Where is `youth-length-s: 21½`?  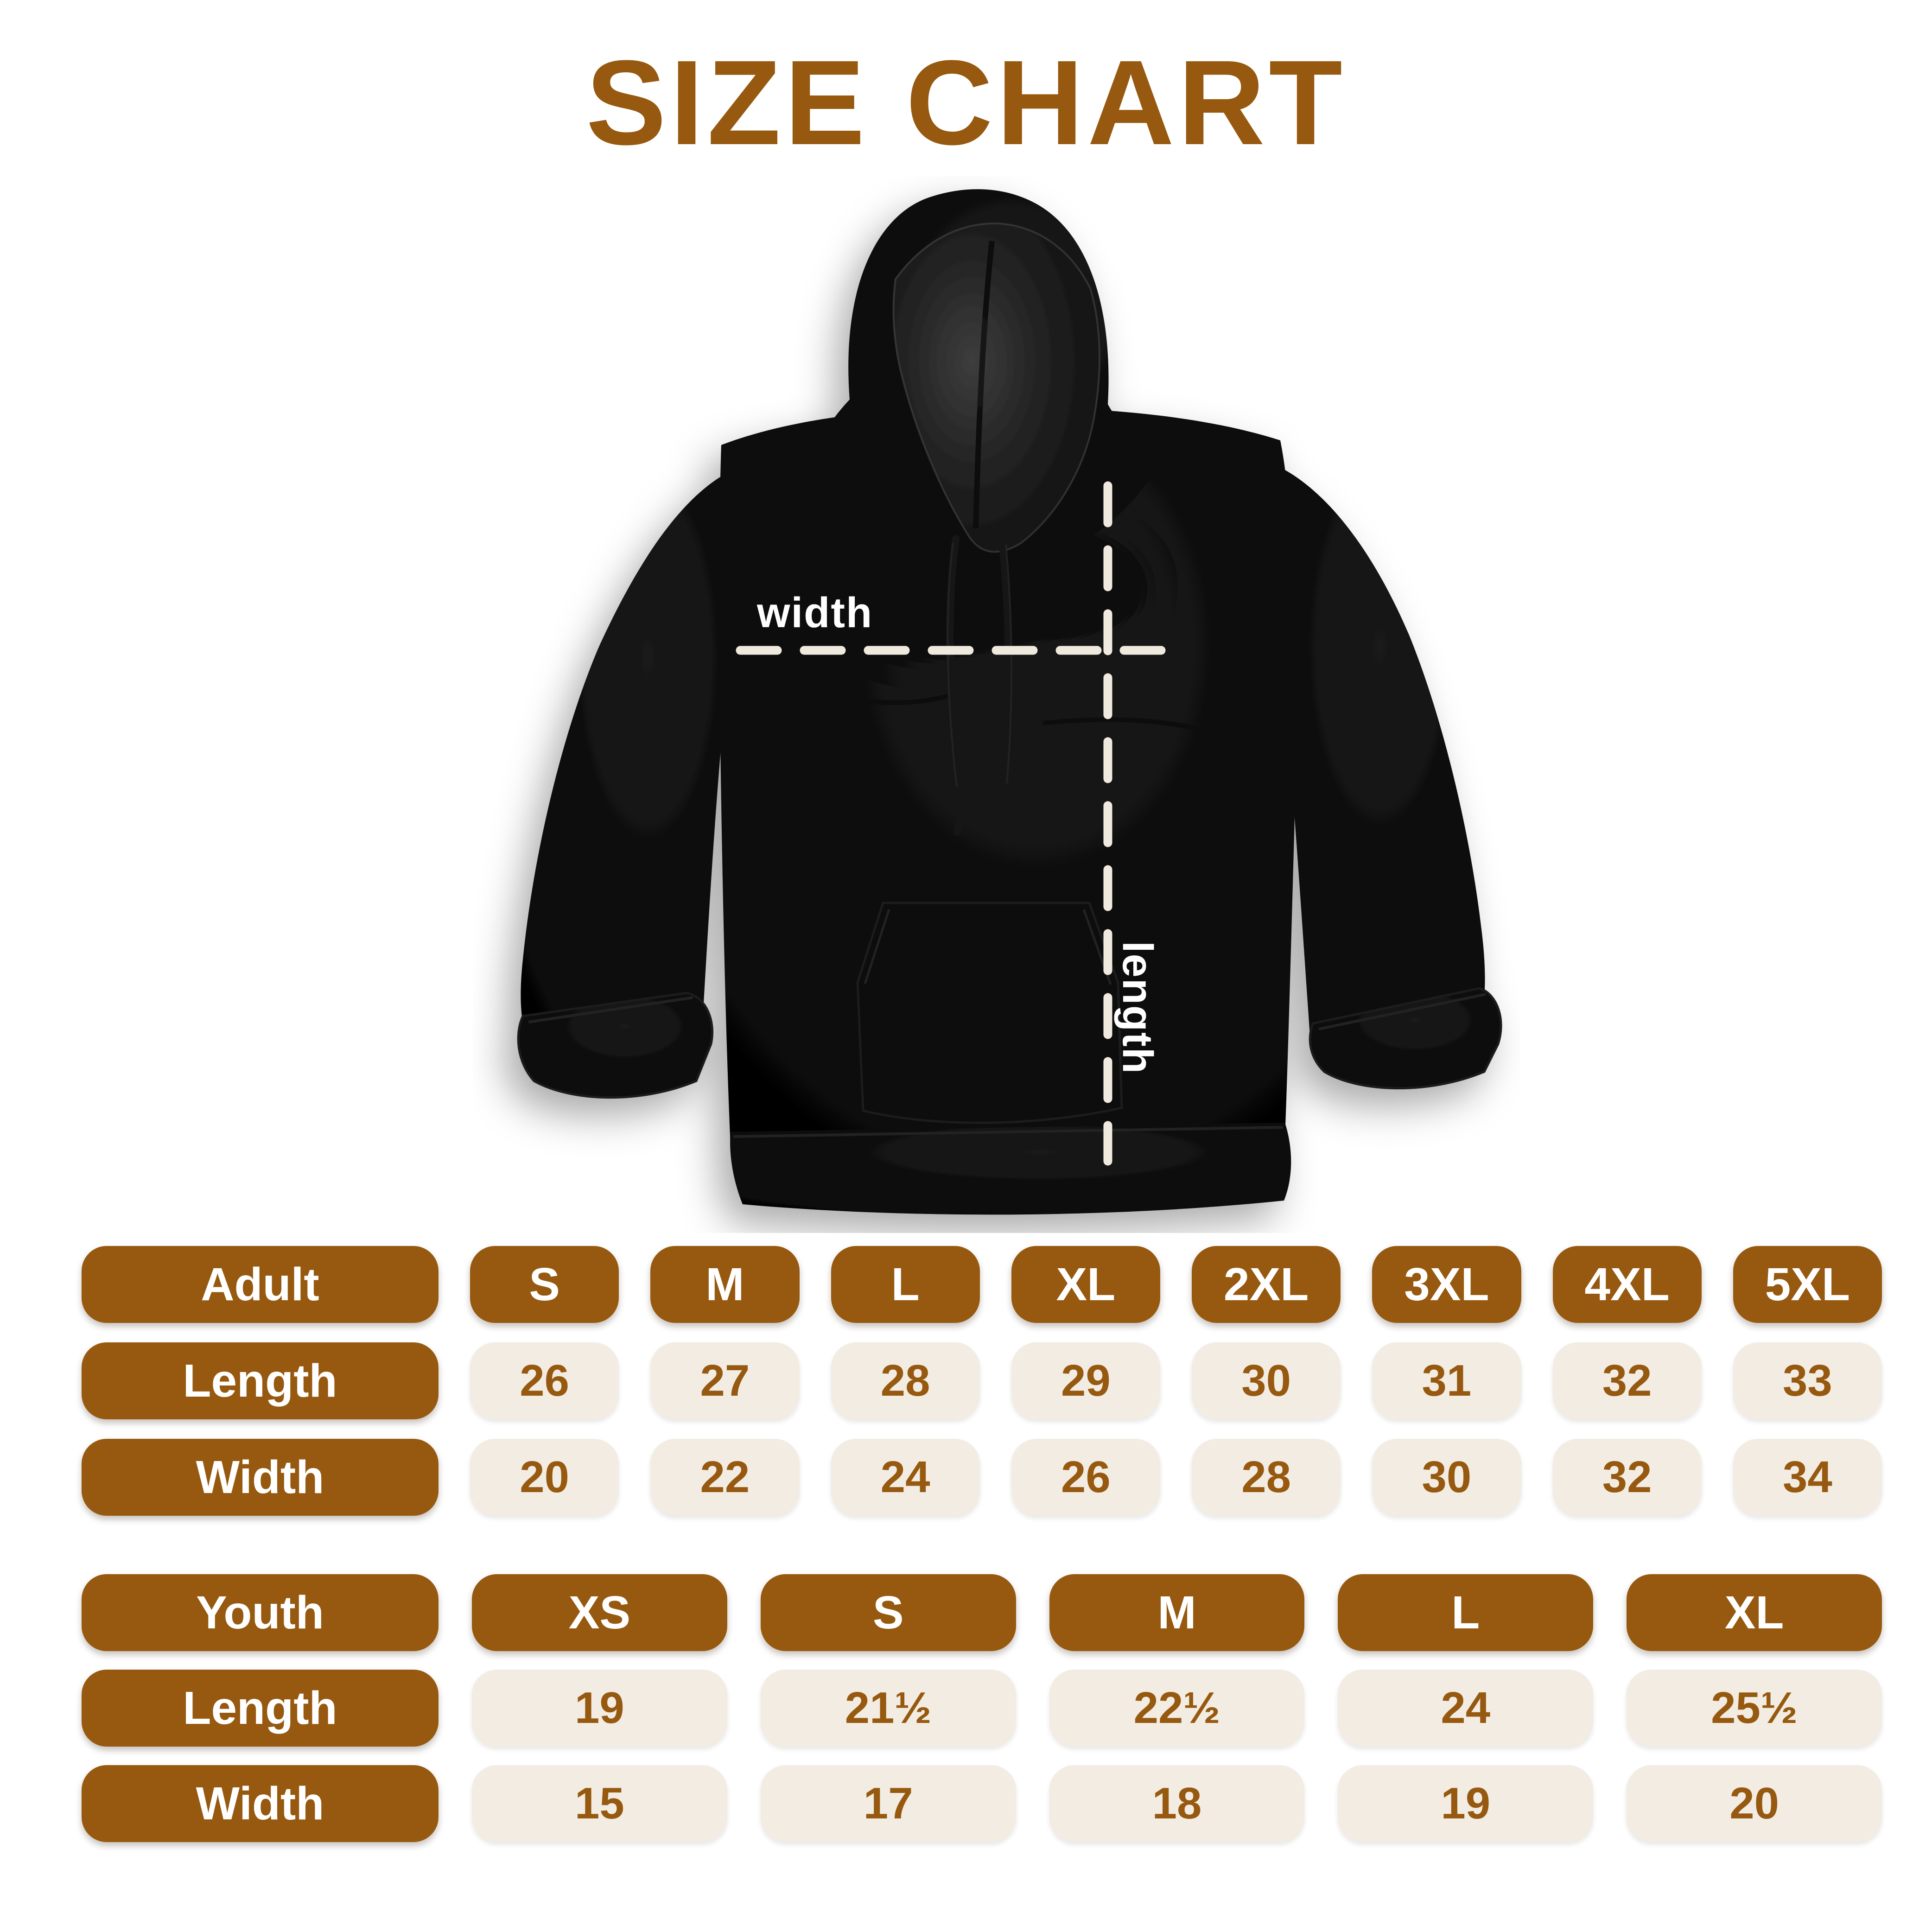 youth-length-s: 21½ is located at coordinates (888, 1708).